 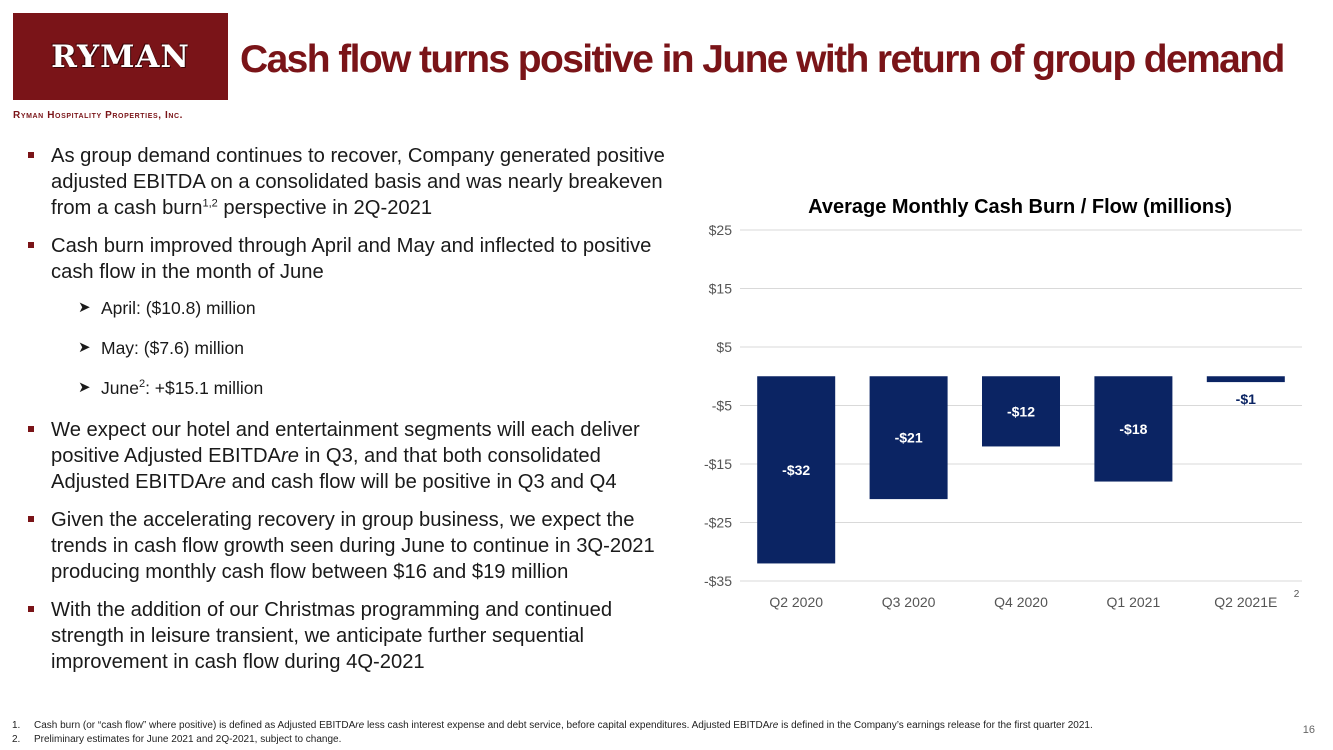 I want to click on y-tick-label: -$35, so click(x=718, y=581).